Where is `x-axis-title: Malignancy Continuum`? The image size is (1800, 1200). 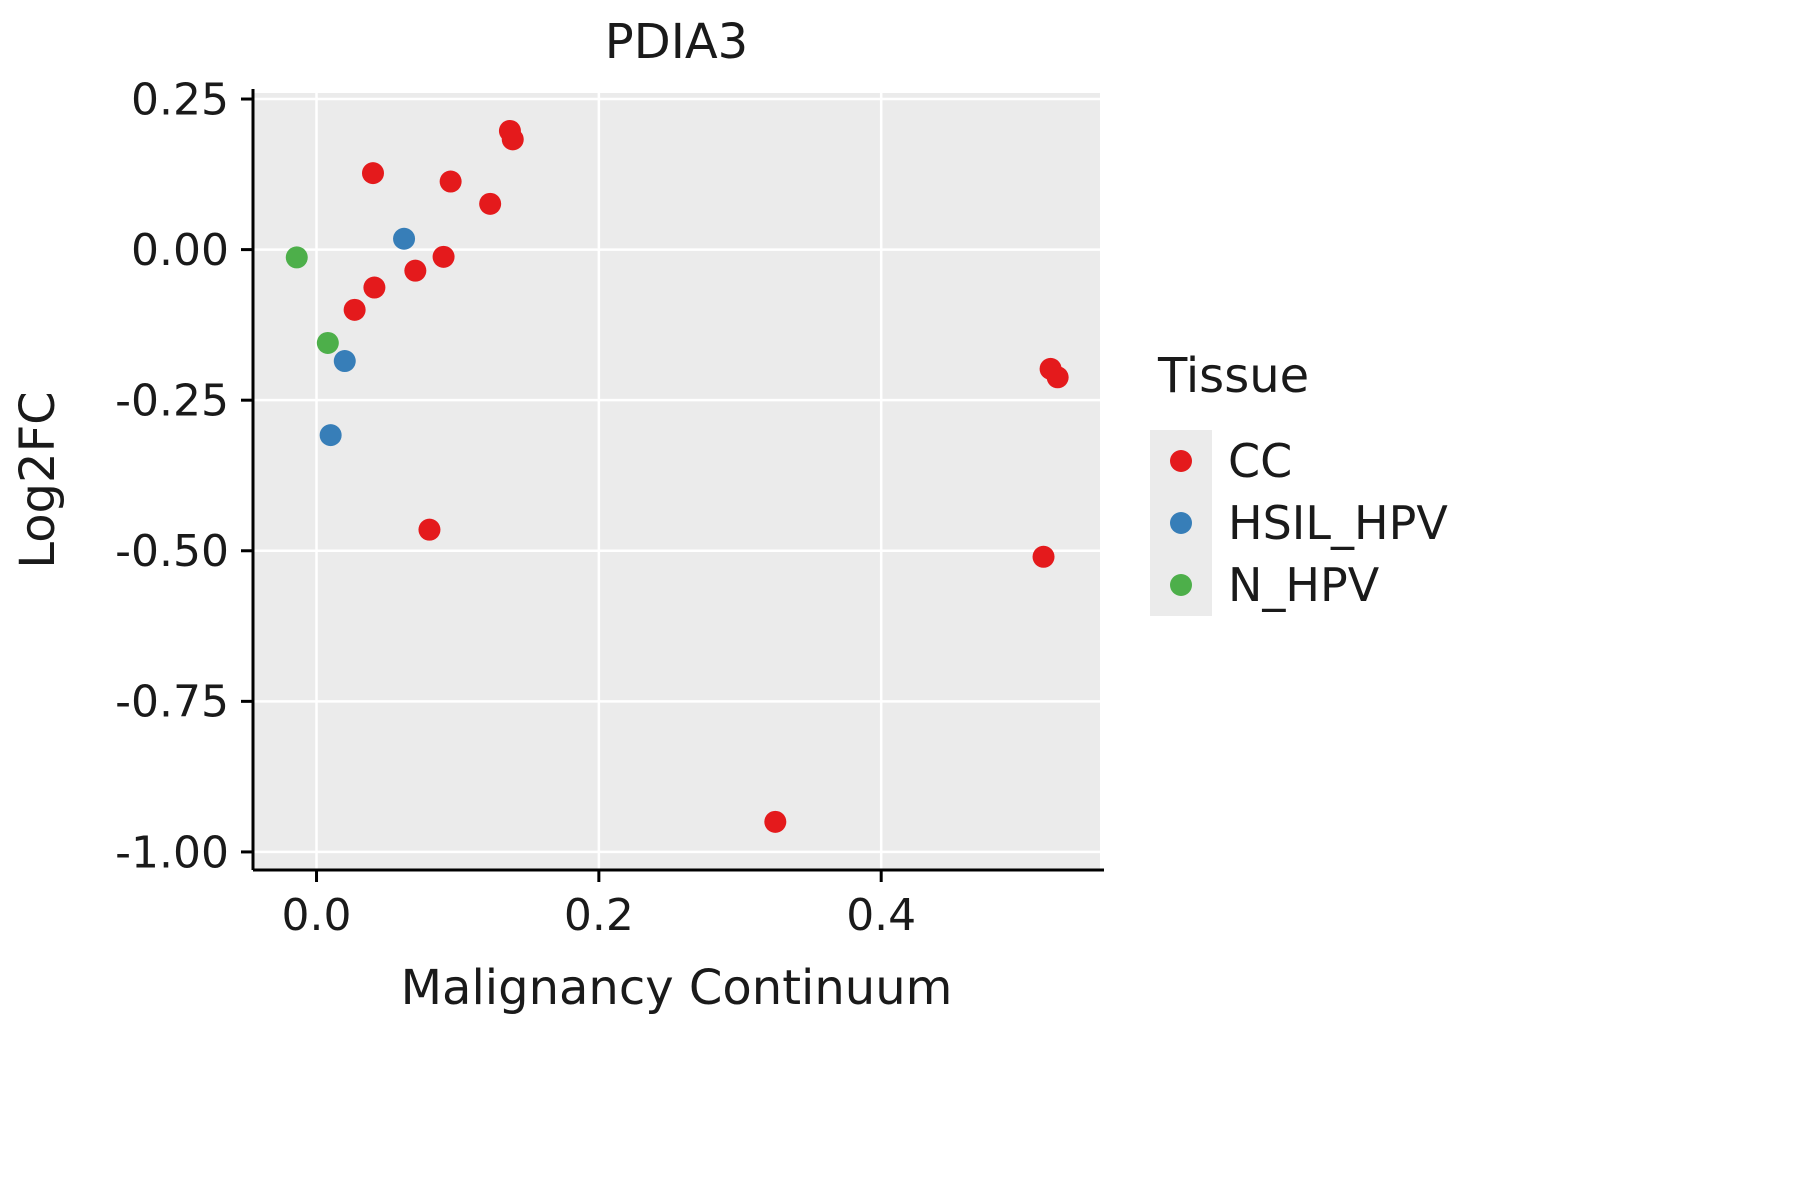 x-axis-title: Malignancy Continuum is located at coordinates (676, 988).